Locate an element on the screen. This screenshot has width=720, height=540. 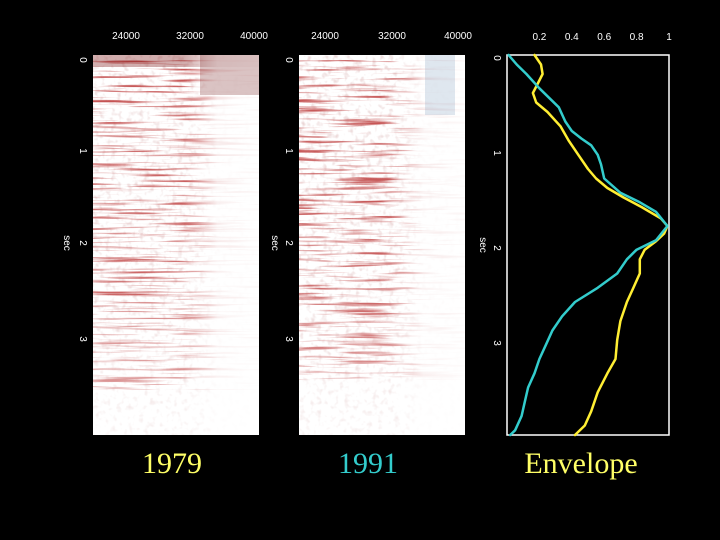
envelope-x-axis: 0.2 0.4 0.6 0.8 1 is located at coordinates (602, 37).